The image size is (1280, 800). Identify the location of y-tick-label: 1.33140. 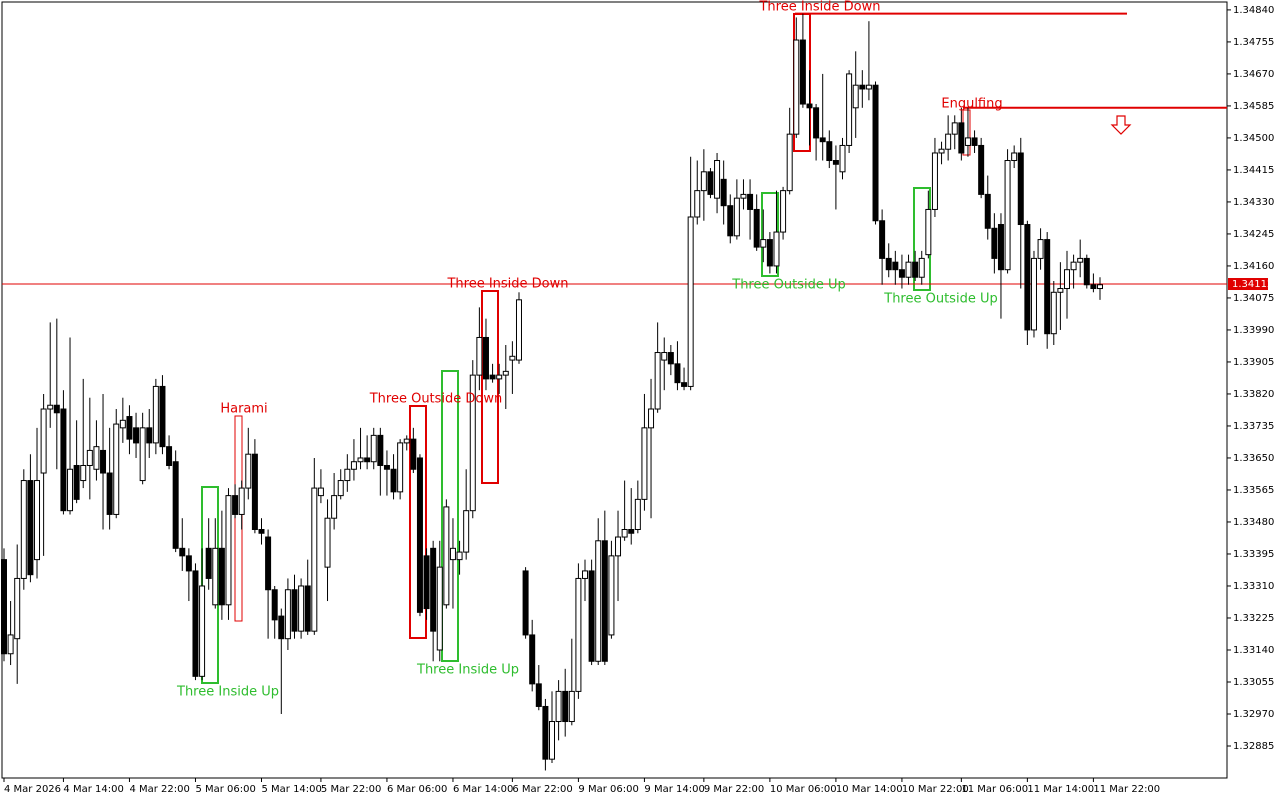
(1253, 650).